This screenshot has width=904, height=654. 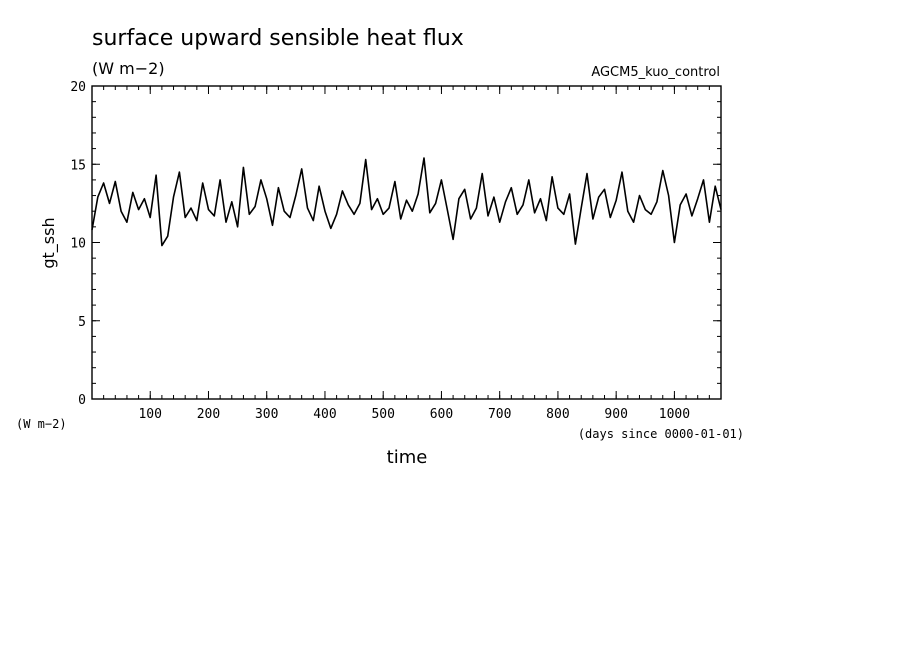 What do you see at coordinates (82, 322) in the screenshot?
I see `y-tick-label: 5` at bounding box center [82, 322].